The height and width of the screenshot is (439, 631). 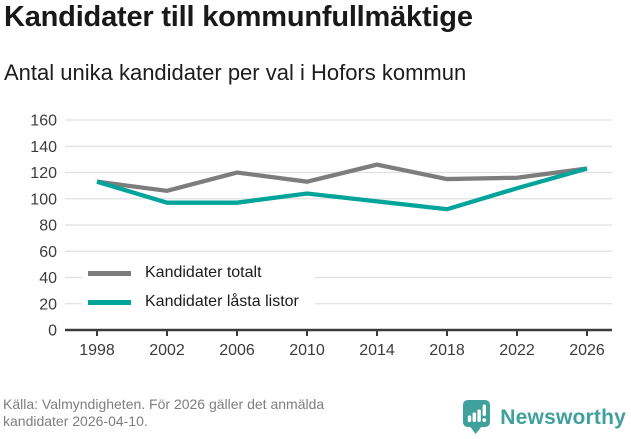 What do you see at coordinates (48, 252) in the screenshot?
I see `y-tick-label: 60` at bounding box center [48, 252].